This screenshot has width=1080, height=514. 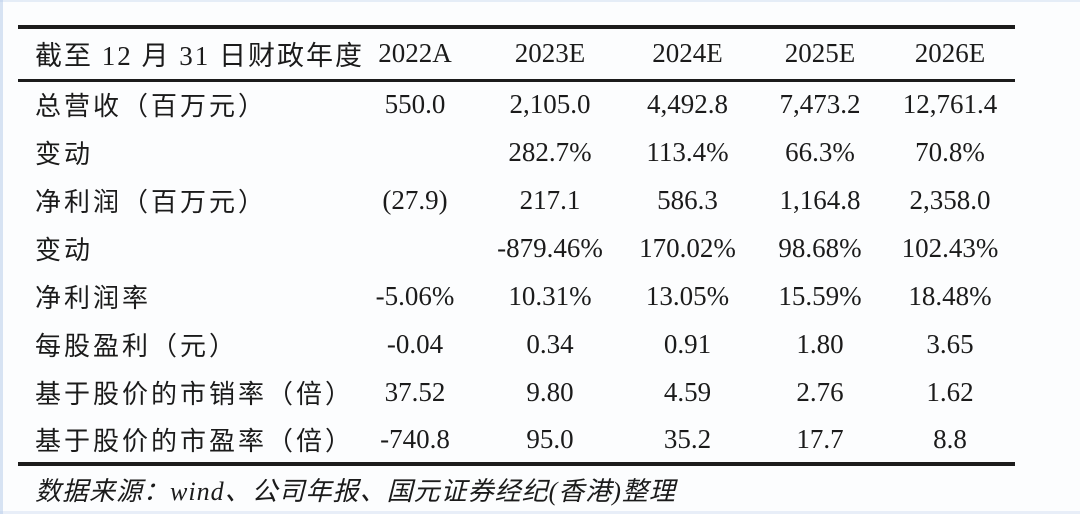 What do you see at coordinates (540, 512) in the screenshot?
I see `page-edge-bottom` at bounding box center [540, 512].